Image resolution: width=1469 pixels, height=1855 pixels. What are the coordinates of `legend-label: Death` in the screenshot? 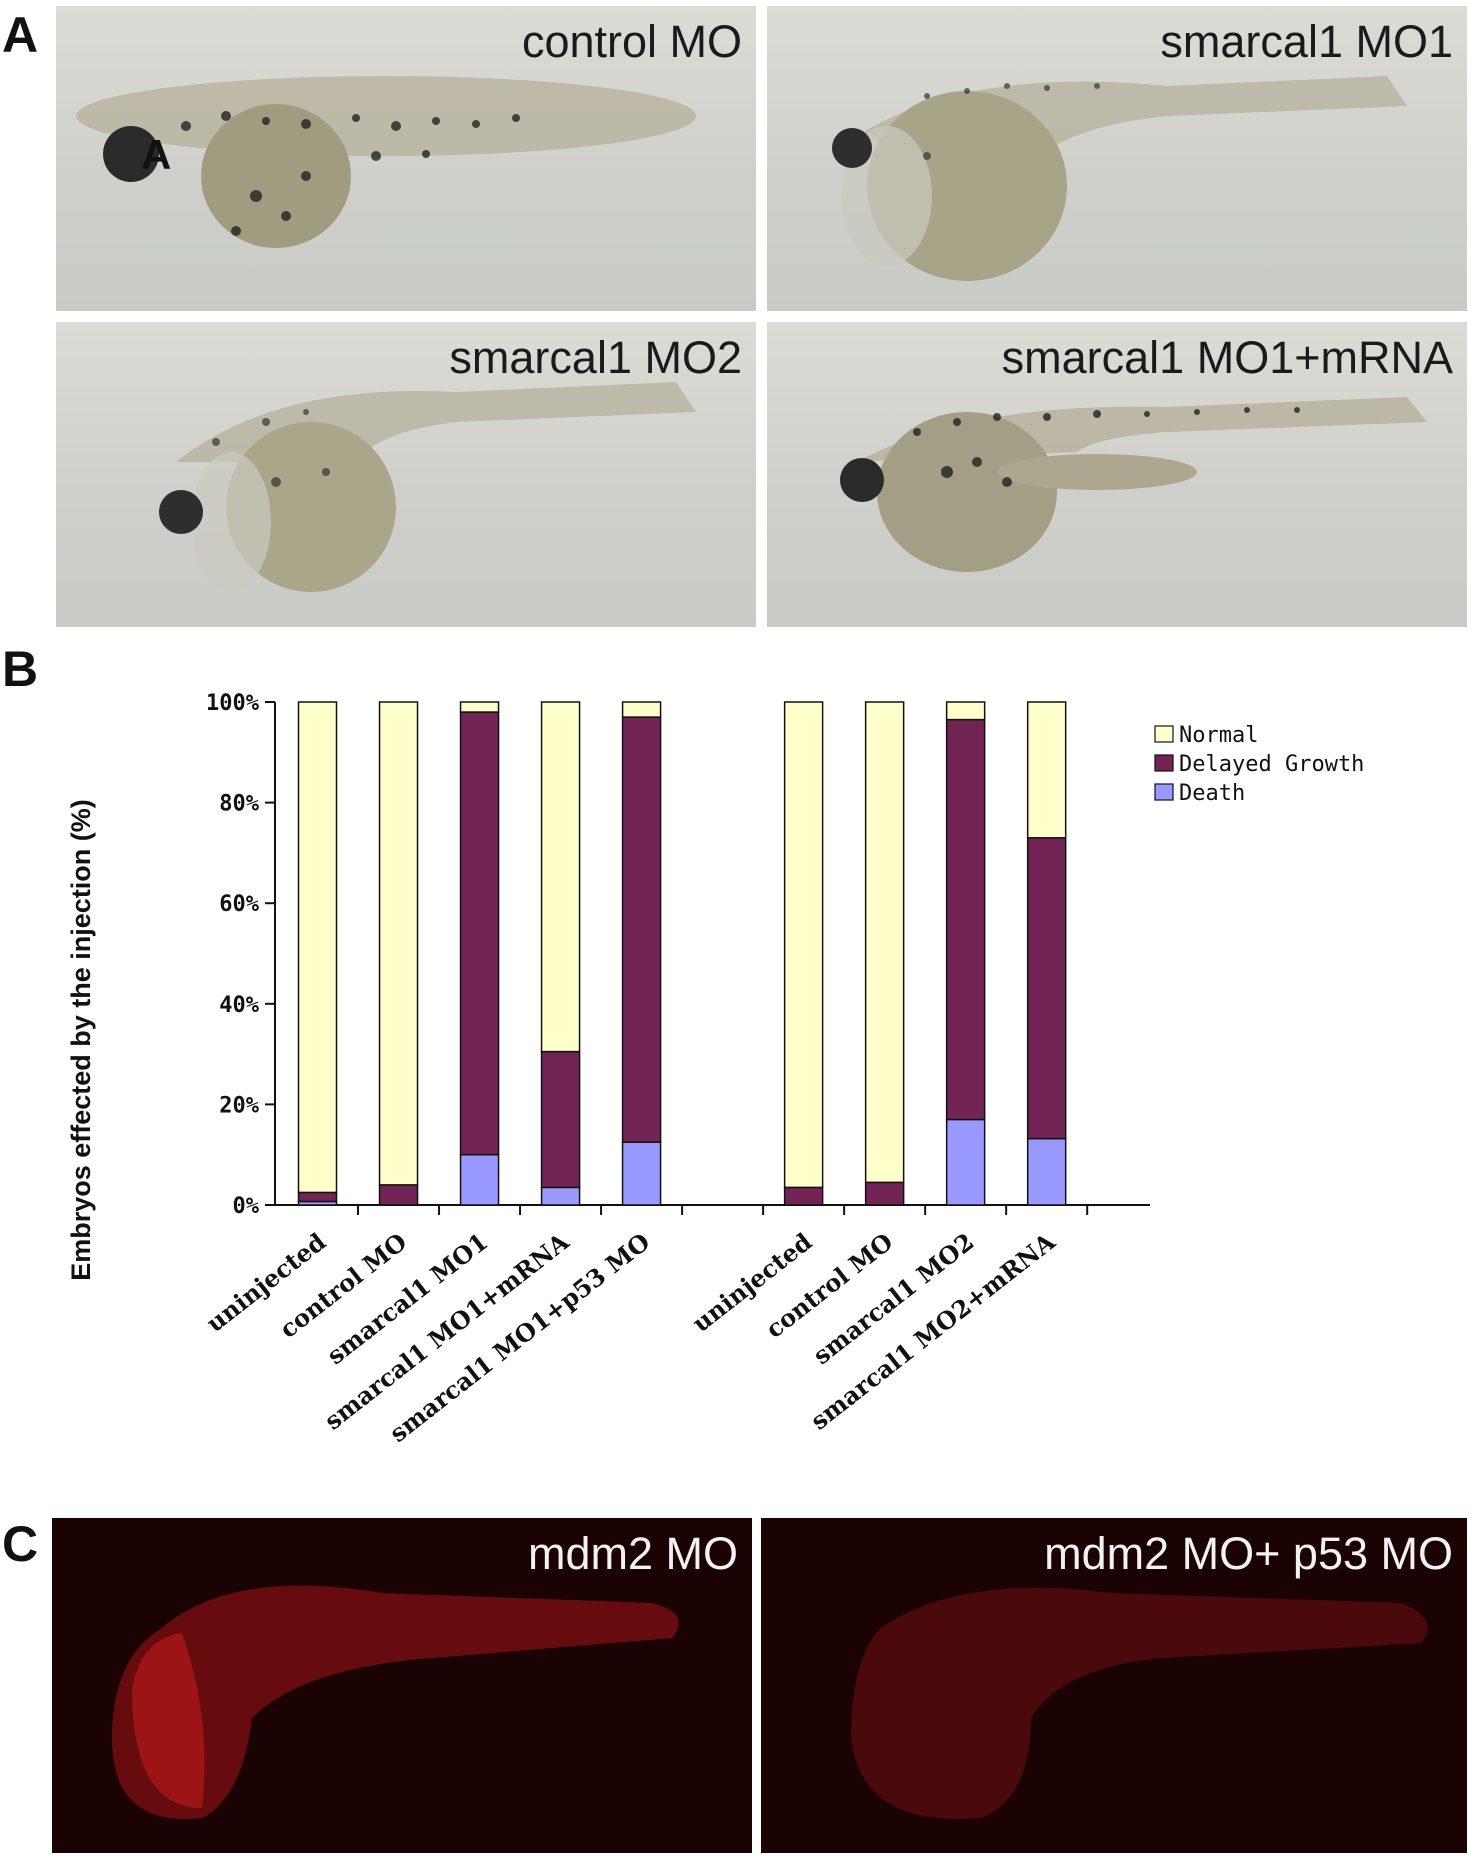 It's located at (1212, 793).